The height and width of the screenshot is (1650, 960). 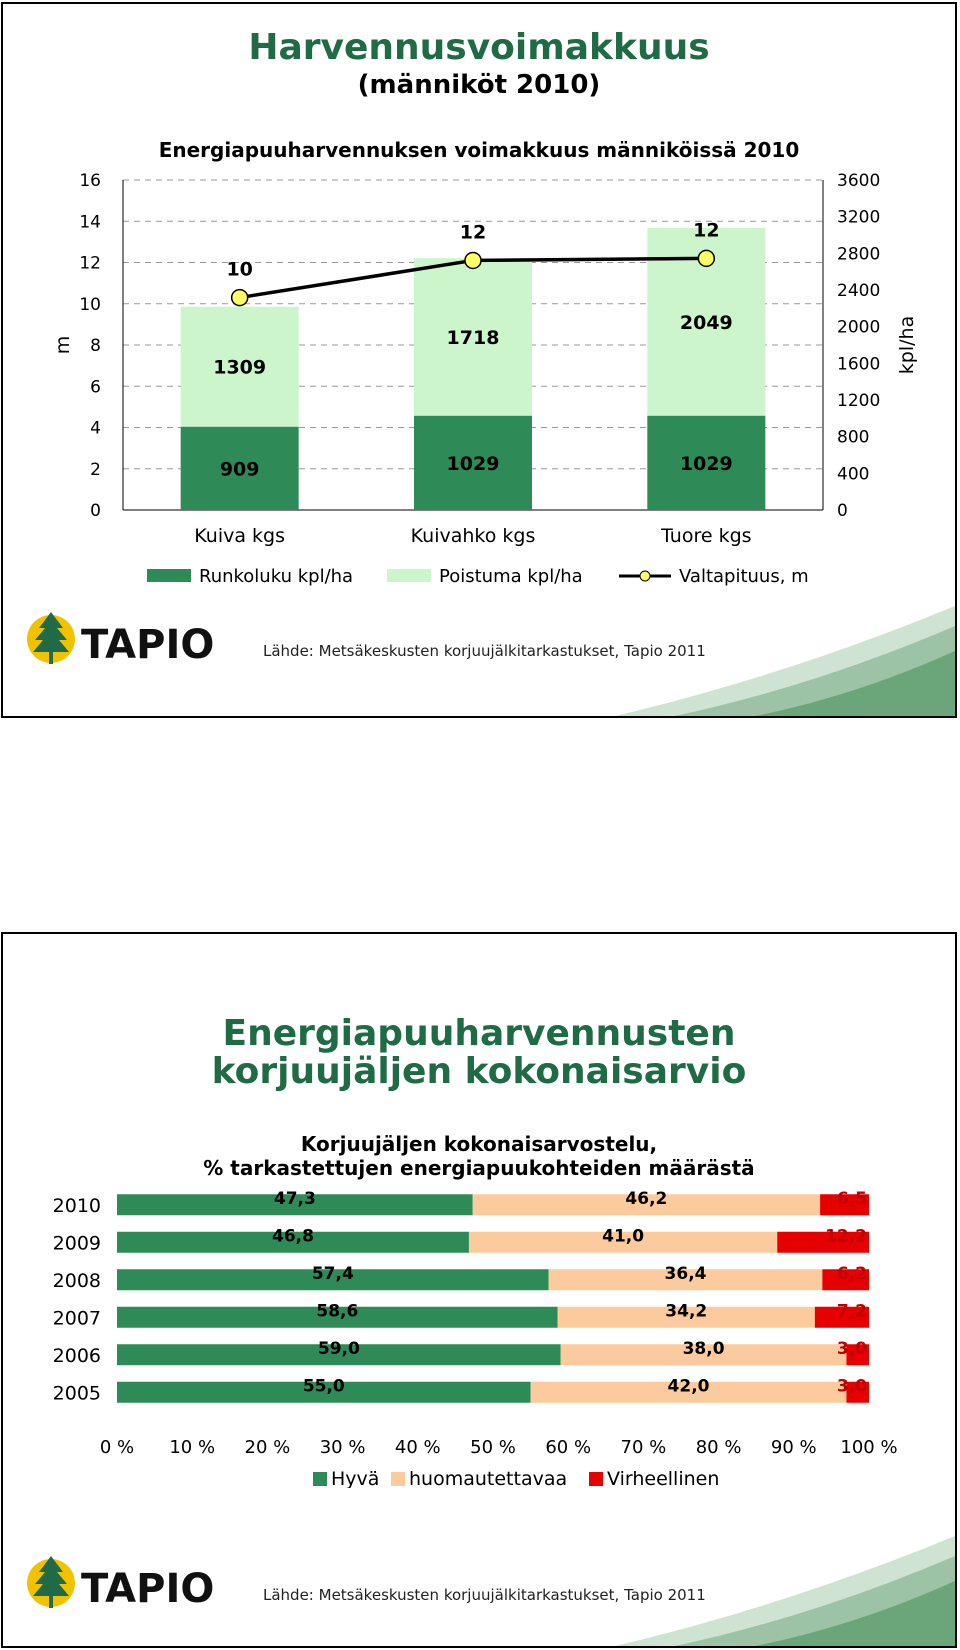 I want to click on chart2-bar-label: 47,3, so click(x=295, y=1199).